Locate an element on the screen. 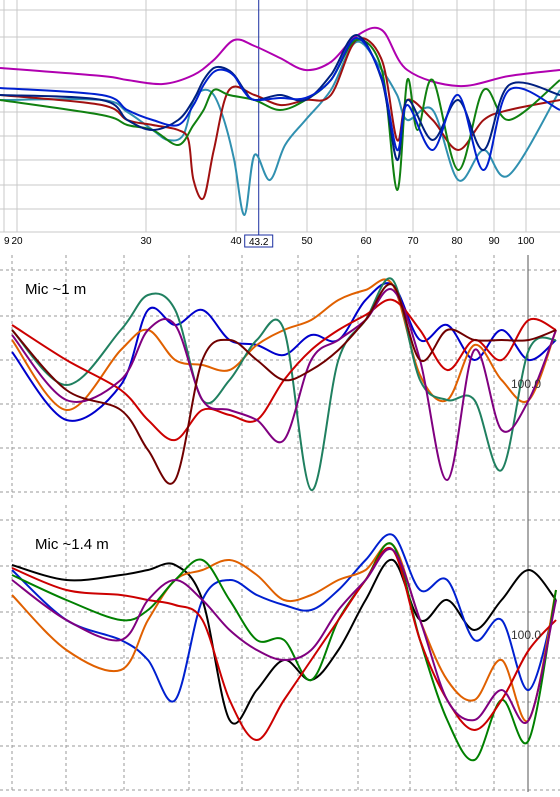 The width and height of the screenshot is (560, 797). annotation-100-top: 100.0 is located at coordinates (526, 384).